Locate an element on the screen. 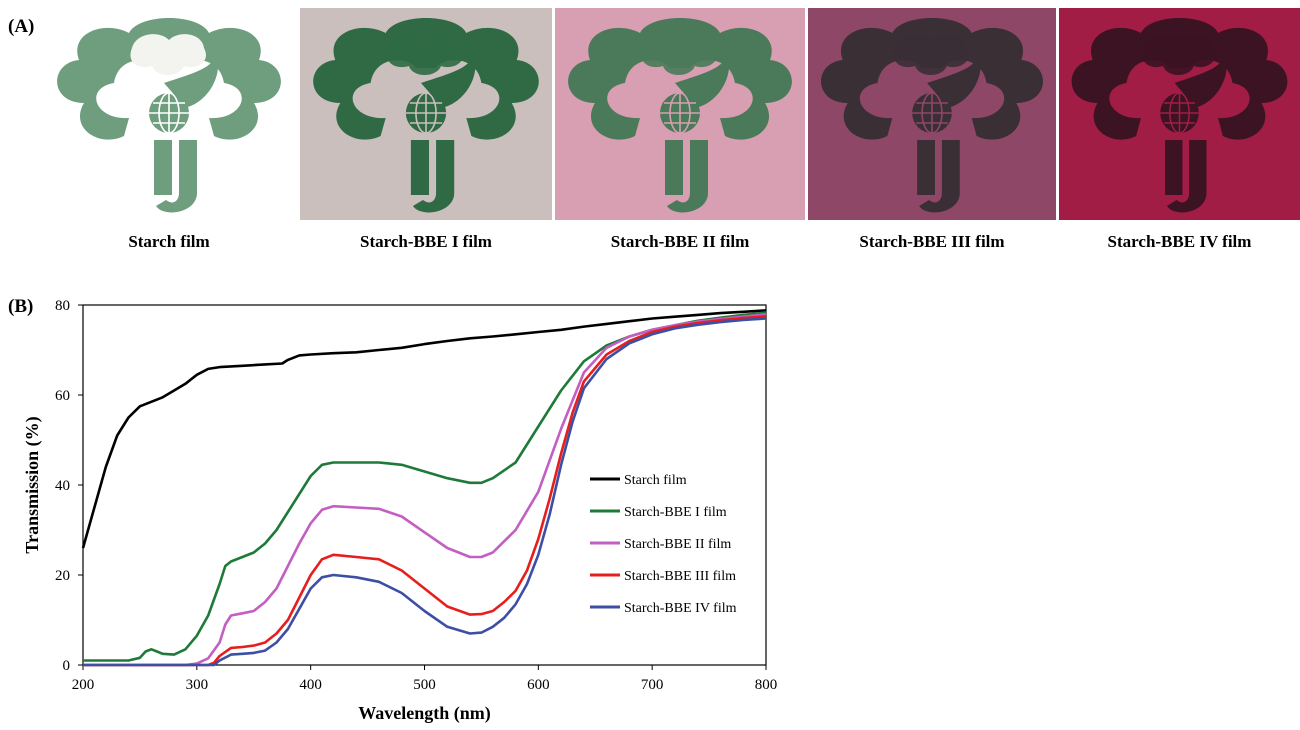 This screenshot has width=1300, height=730. y-tick-label: 60 is located at coordinates (62, 396).